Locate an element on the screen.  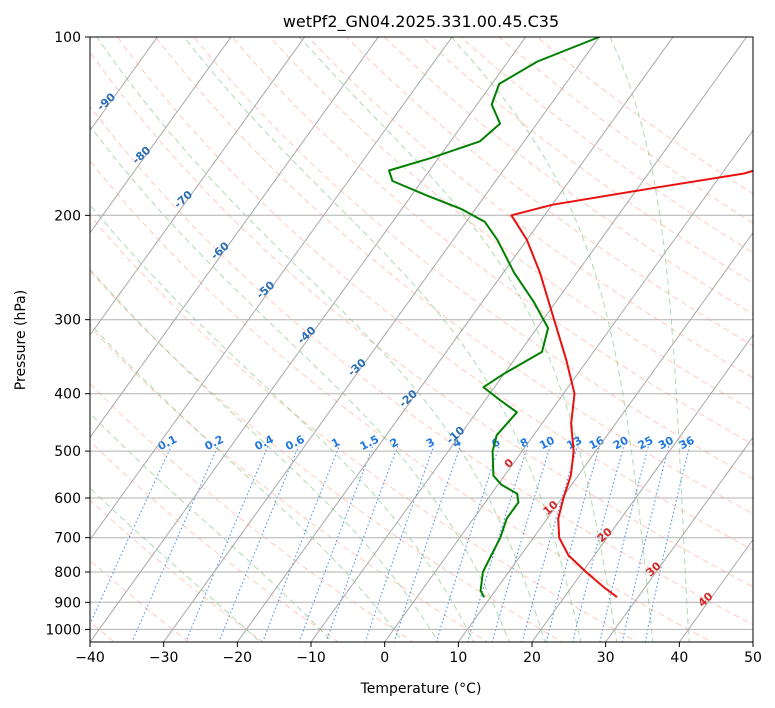
mixing-ratio-label: 36 is located at coordinates (687, 443).